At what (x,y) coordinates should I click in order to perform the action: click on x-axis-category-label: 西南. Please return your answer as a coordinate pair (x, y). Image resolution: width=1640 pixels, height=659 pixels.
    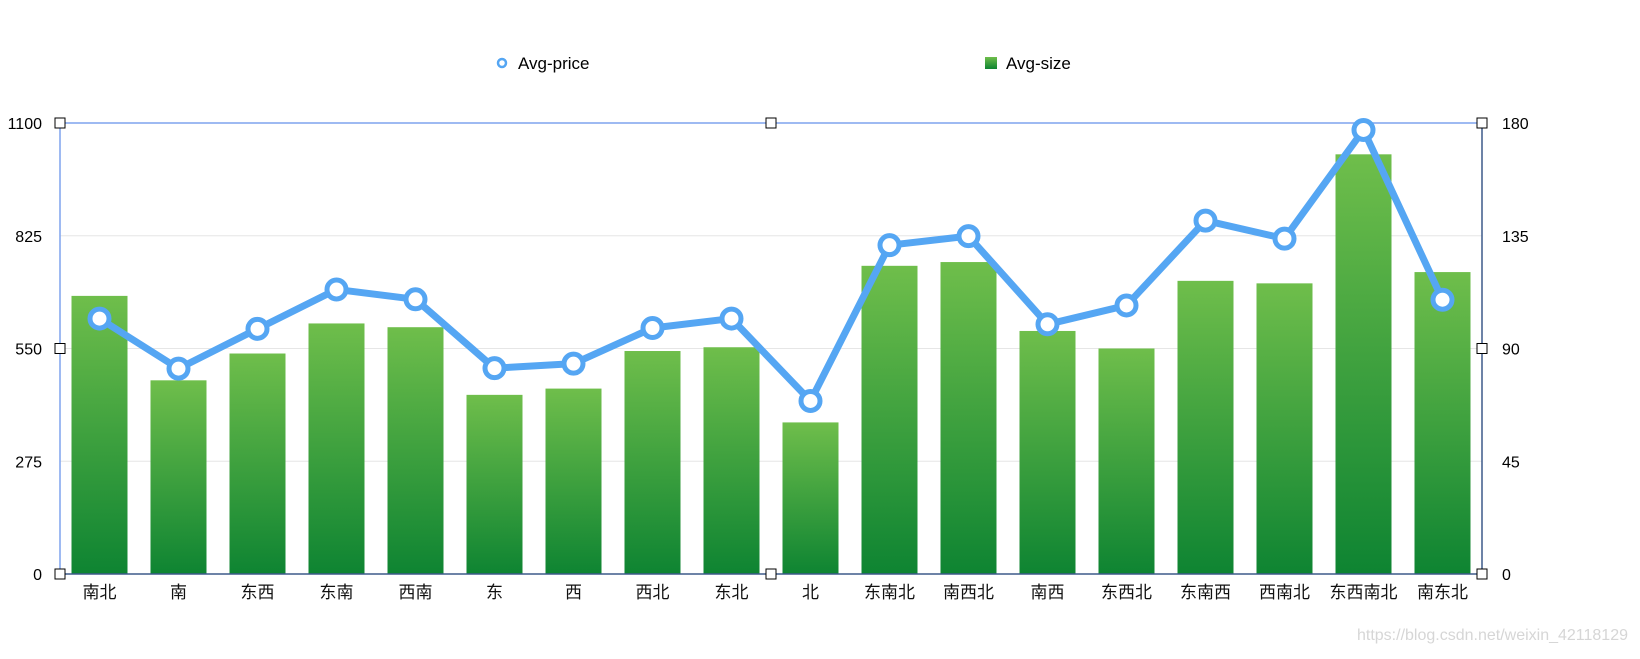
    Looking at the image, I should click on (416, 592).